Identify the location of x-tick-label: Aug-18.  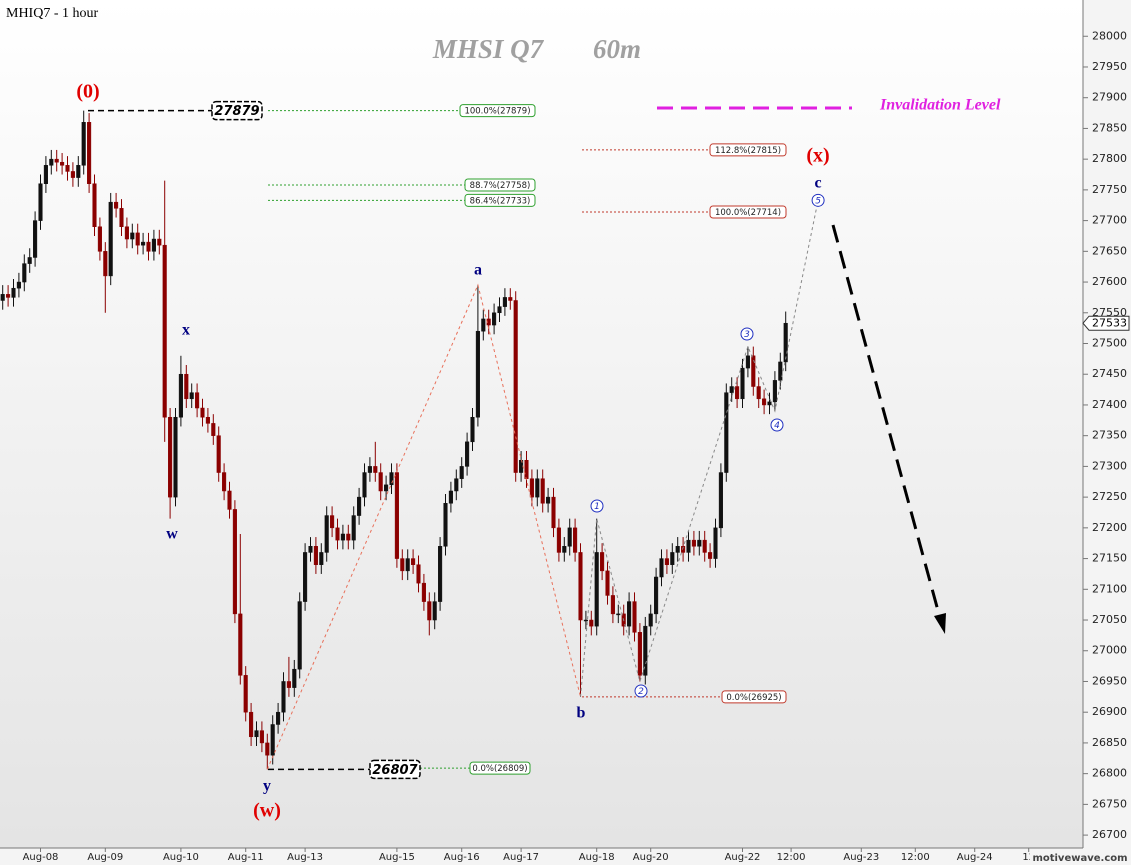
(597, 857).